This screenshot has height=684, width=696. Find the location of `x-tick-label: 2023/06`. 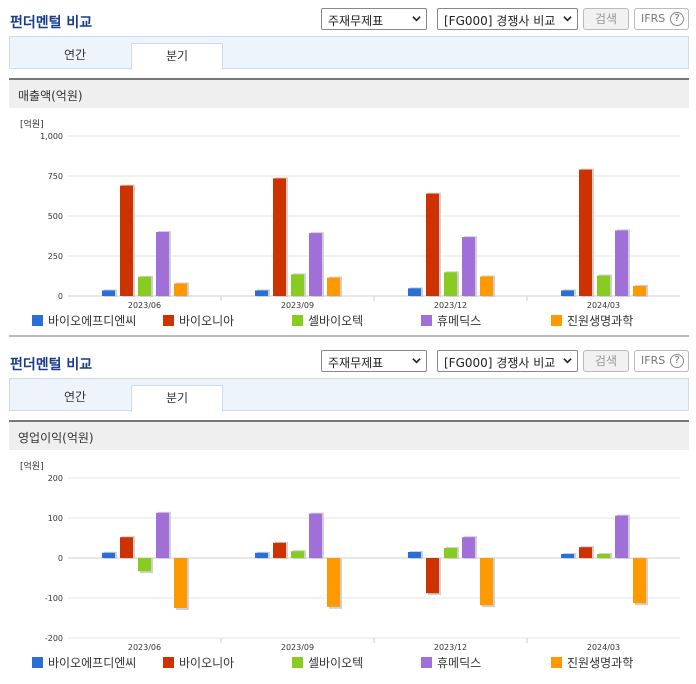

x-tick-label: 2023/06 is located at coordinates (144, 305).